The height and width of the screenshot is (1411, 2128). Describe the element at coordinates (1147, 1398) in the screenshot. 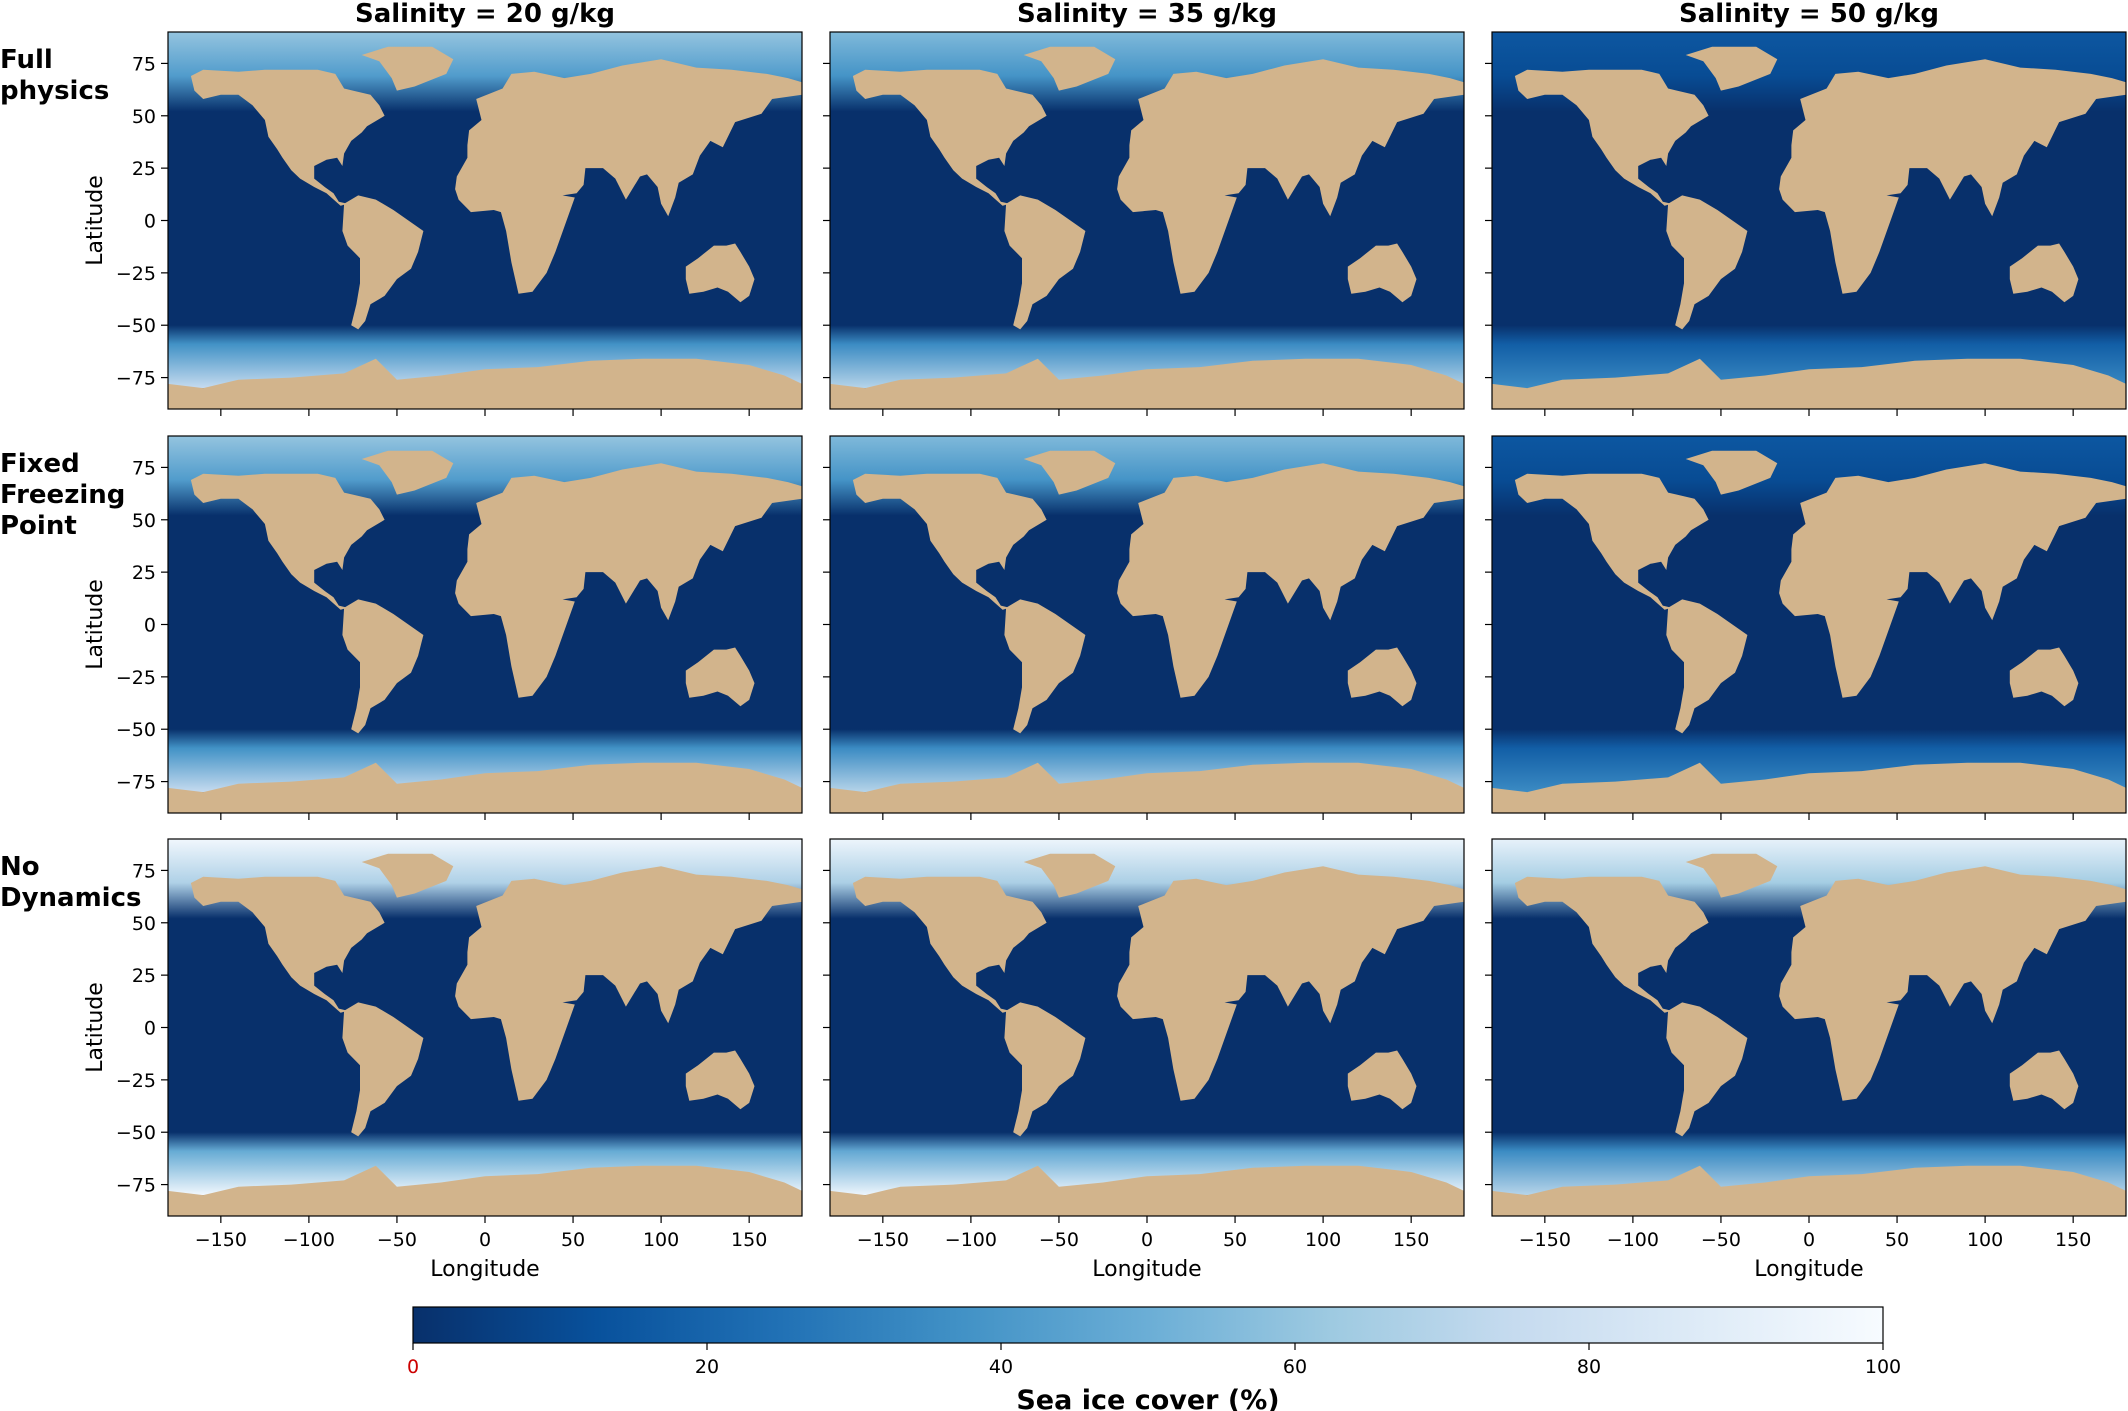

I see `colorbar-label: Sea ice cover (%)` at that location.